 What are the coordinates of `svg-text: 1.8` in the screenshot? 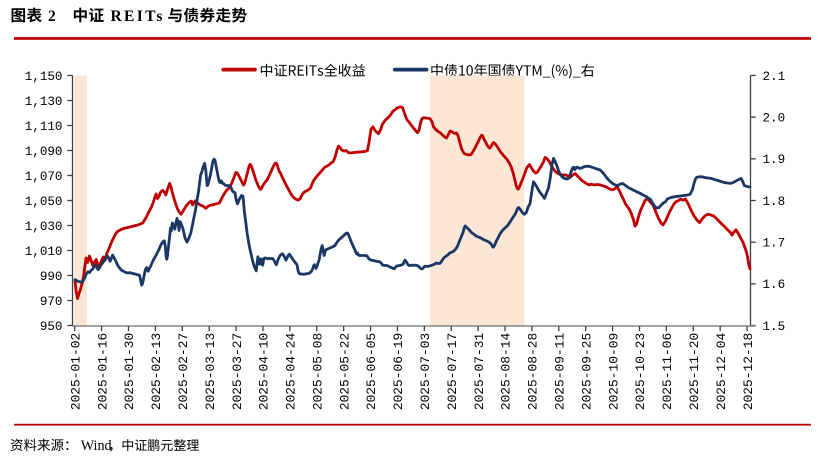 It's located at (774, 202).